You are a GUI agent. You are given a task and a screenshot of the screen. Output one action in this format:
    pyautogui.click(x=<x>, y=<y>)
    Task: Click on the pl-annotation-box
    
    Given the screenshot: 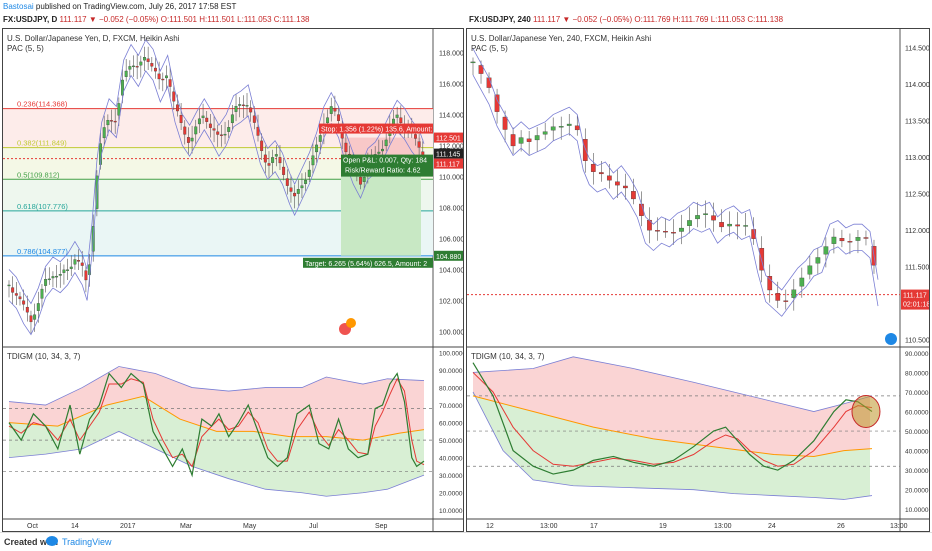 What is the action you would take?
    pyautogui.click(x=387, y=165)
    